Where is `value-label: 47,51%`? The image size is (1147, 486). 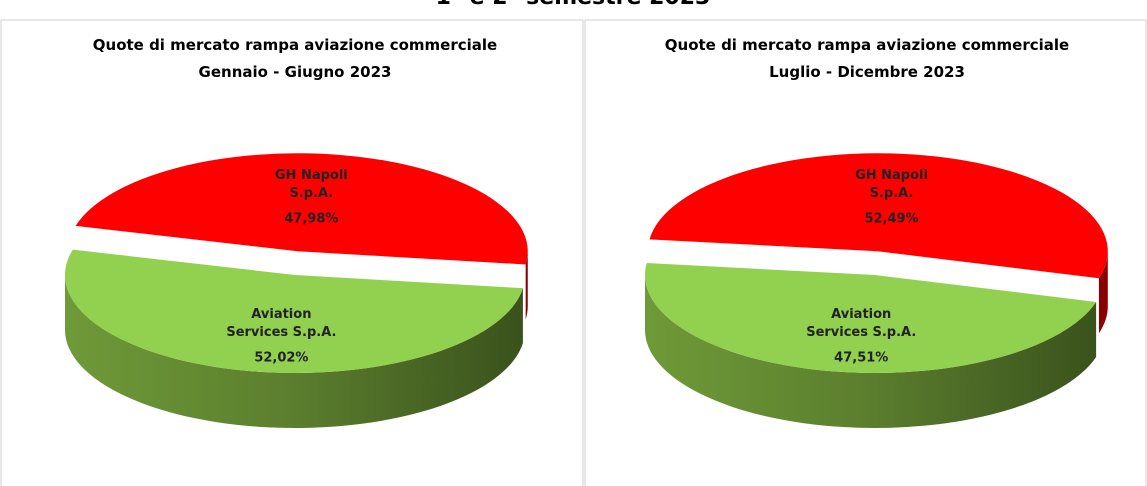
value-label: 47,51% is located at coordinates (861, 358).